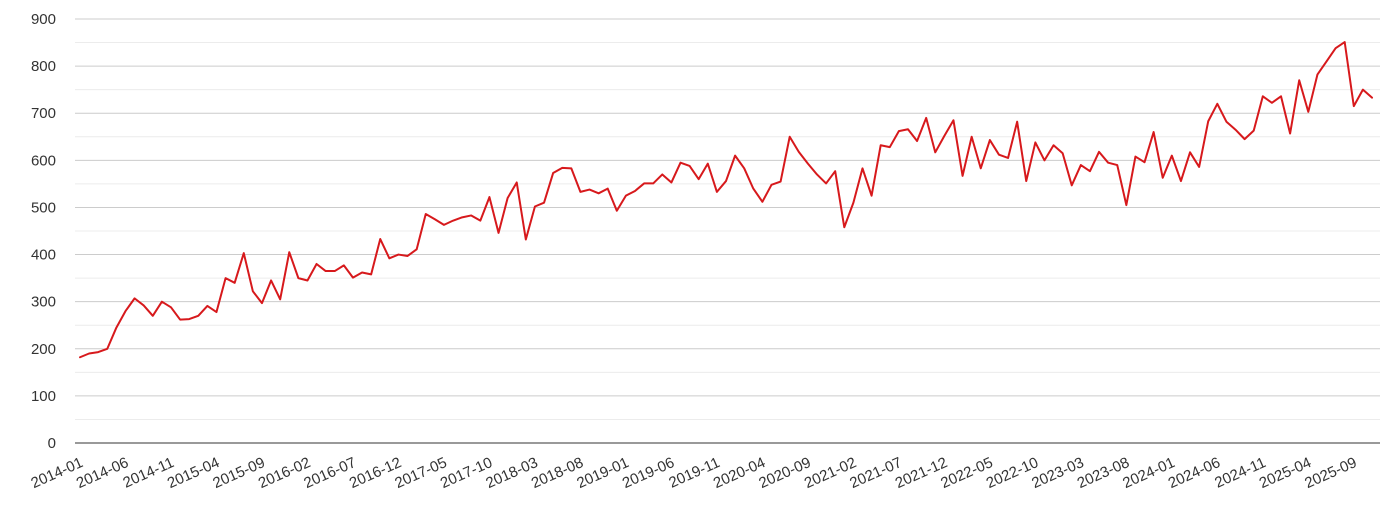 This screenshot has height=510, width=1390. What do you see at coordinates (329, 473) in the screenshot?
I see `x-tick-label: 2016-07` at bounding box center [329, 473].